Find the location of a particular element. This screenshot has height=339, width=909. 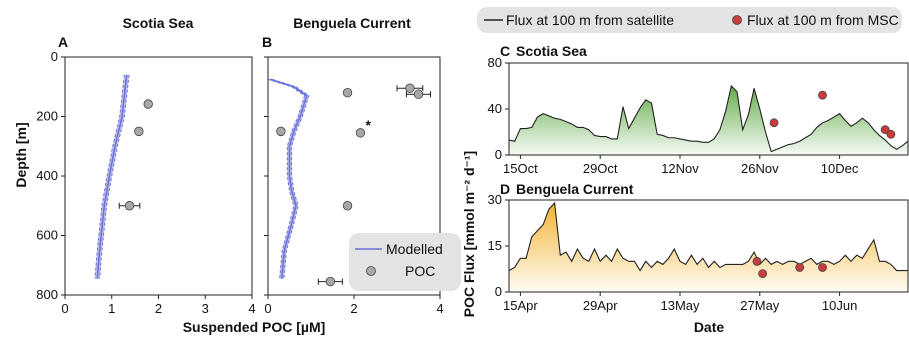

panel-b-modelled-lower is located at coordinates (286, 178).